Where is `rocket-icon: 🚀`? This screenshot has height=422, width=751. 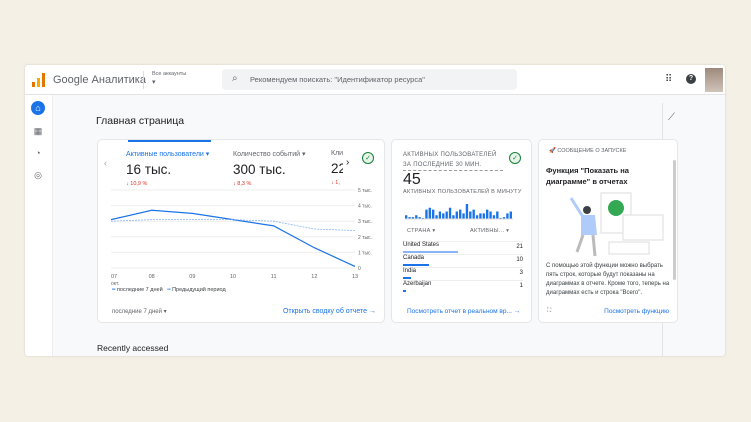 rocket-icon: 🚀 is located at coordinates (552, 151).